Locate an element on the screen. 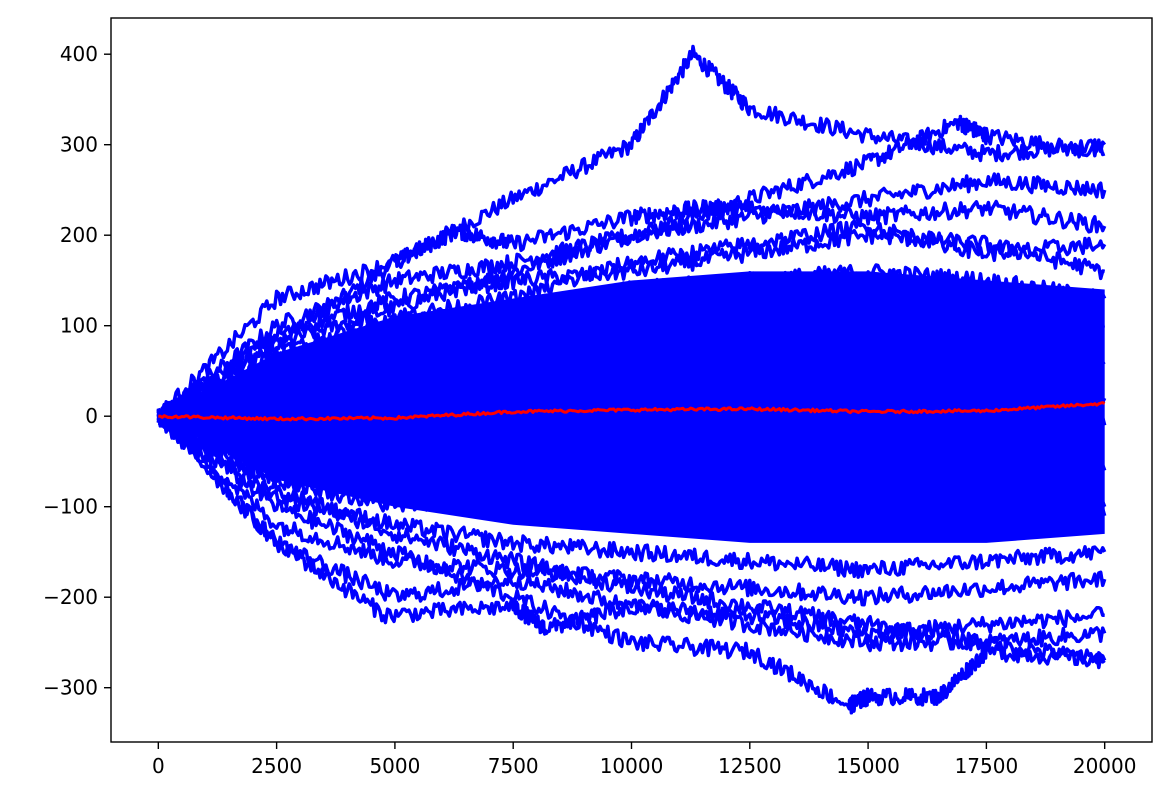 Image resolution: width=1171 pixels, height=812 pixels. x-tick-label: 10000 is located at coordinates (632, 766).